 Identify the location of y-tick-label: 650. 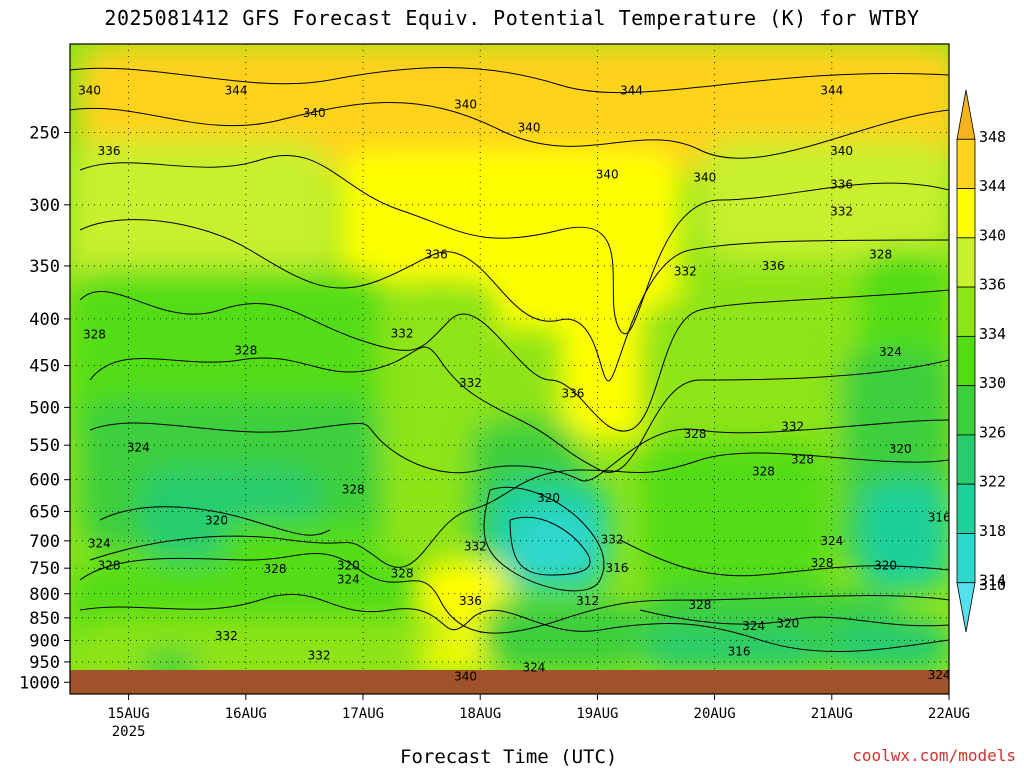
(44, 512).